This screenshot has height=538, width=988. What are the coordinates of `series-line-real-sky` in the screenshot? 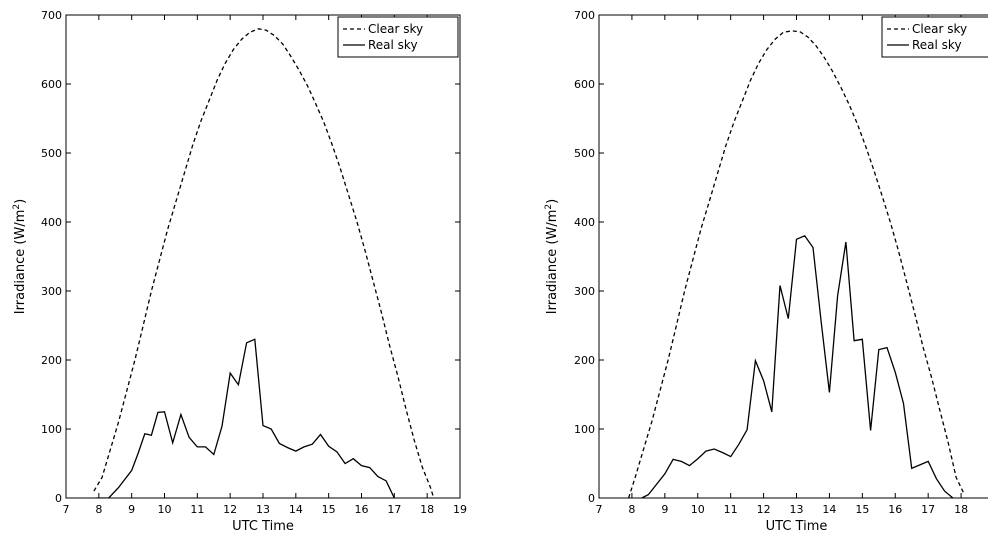 It's located at (245, 418).